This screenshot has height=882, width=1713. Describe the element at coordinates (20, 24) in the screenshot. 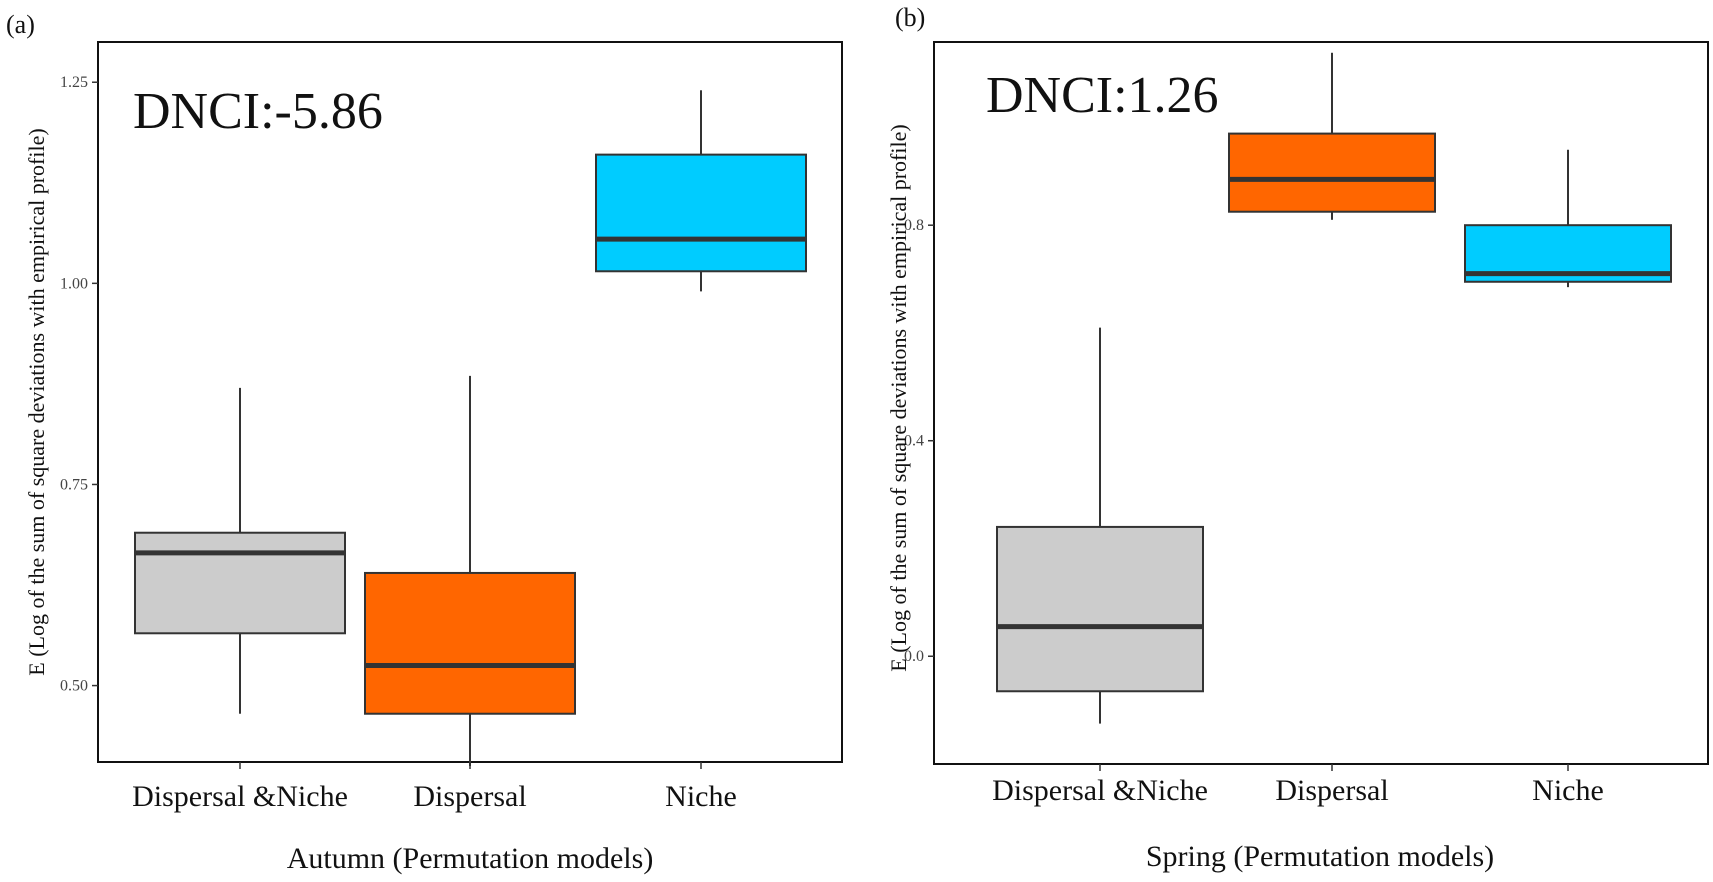

I see `panel-a-label: (a)` at that location.